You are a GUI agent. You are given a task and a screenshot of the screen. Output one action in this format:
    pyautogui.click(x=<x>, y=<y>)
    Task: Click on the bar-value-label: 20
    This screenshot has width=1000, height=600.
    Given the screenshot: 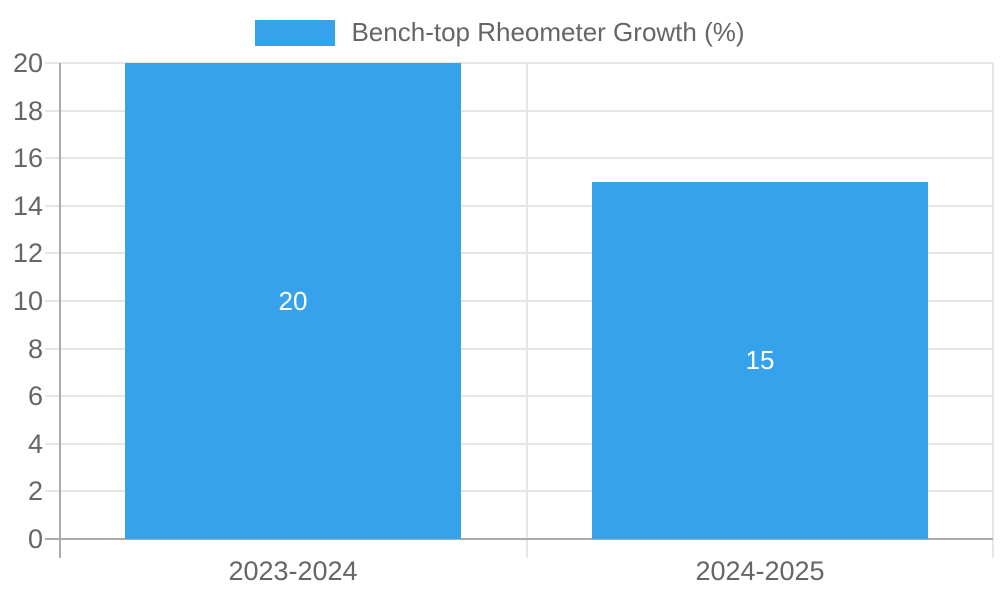 What is the action you would take?
    pyautogui.click(x=293, y=300)
    